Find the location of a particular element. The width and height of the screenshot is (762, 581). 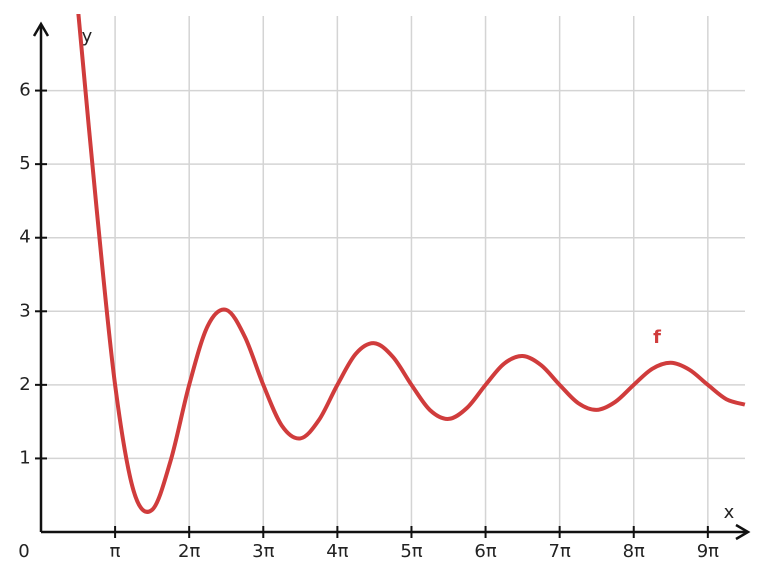

x-axis-label: x is located at coordinates (729, 512).